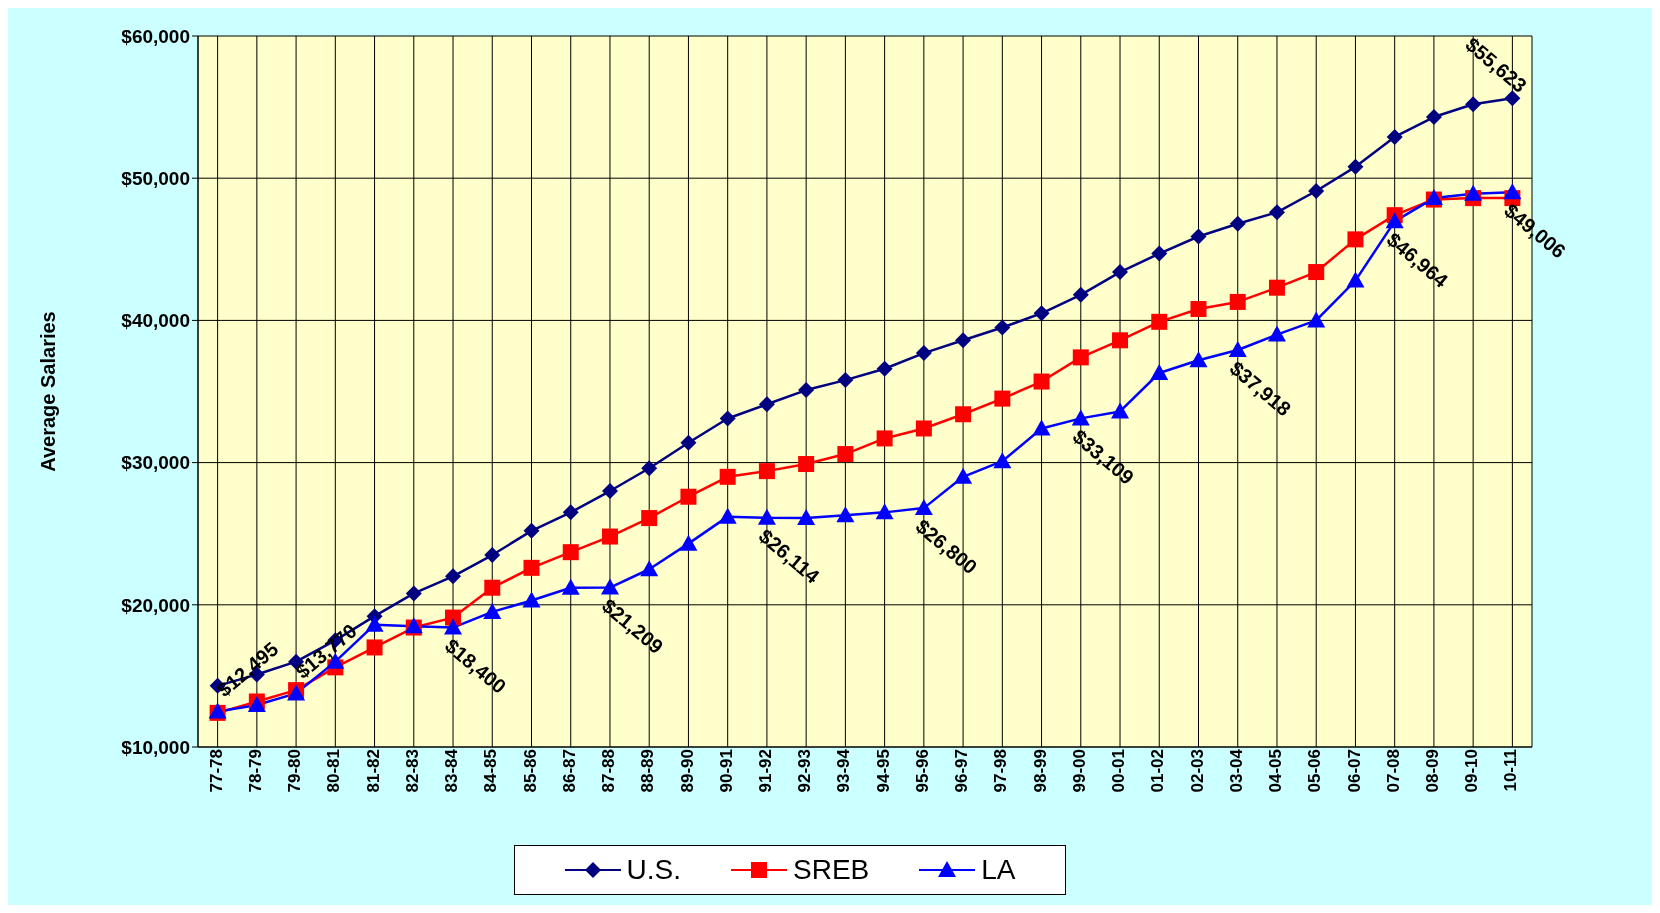 This screenshot has height=913, width=1660. Describe the element at coordinates (831, 870) in the screenshot. I see `legend-label: SREB` at that location.